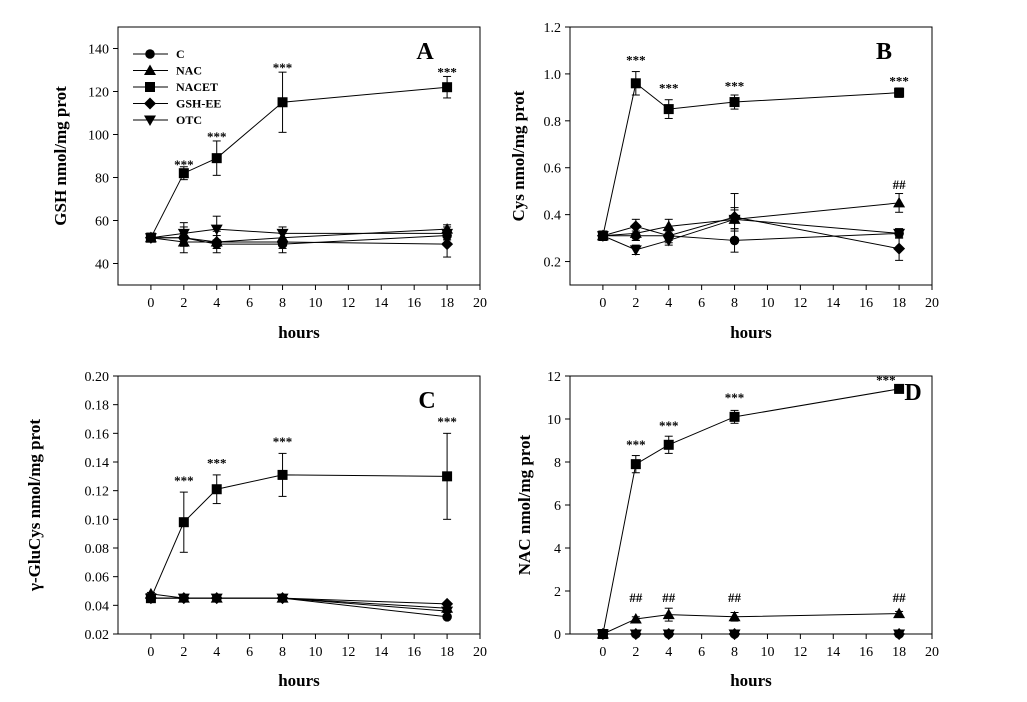 Image resolution: width=1027 pixels, height=702 pixels. Describe the element at coordinates (557, 549) in the screenshot. I see `y-tick-label: 4` at that location.